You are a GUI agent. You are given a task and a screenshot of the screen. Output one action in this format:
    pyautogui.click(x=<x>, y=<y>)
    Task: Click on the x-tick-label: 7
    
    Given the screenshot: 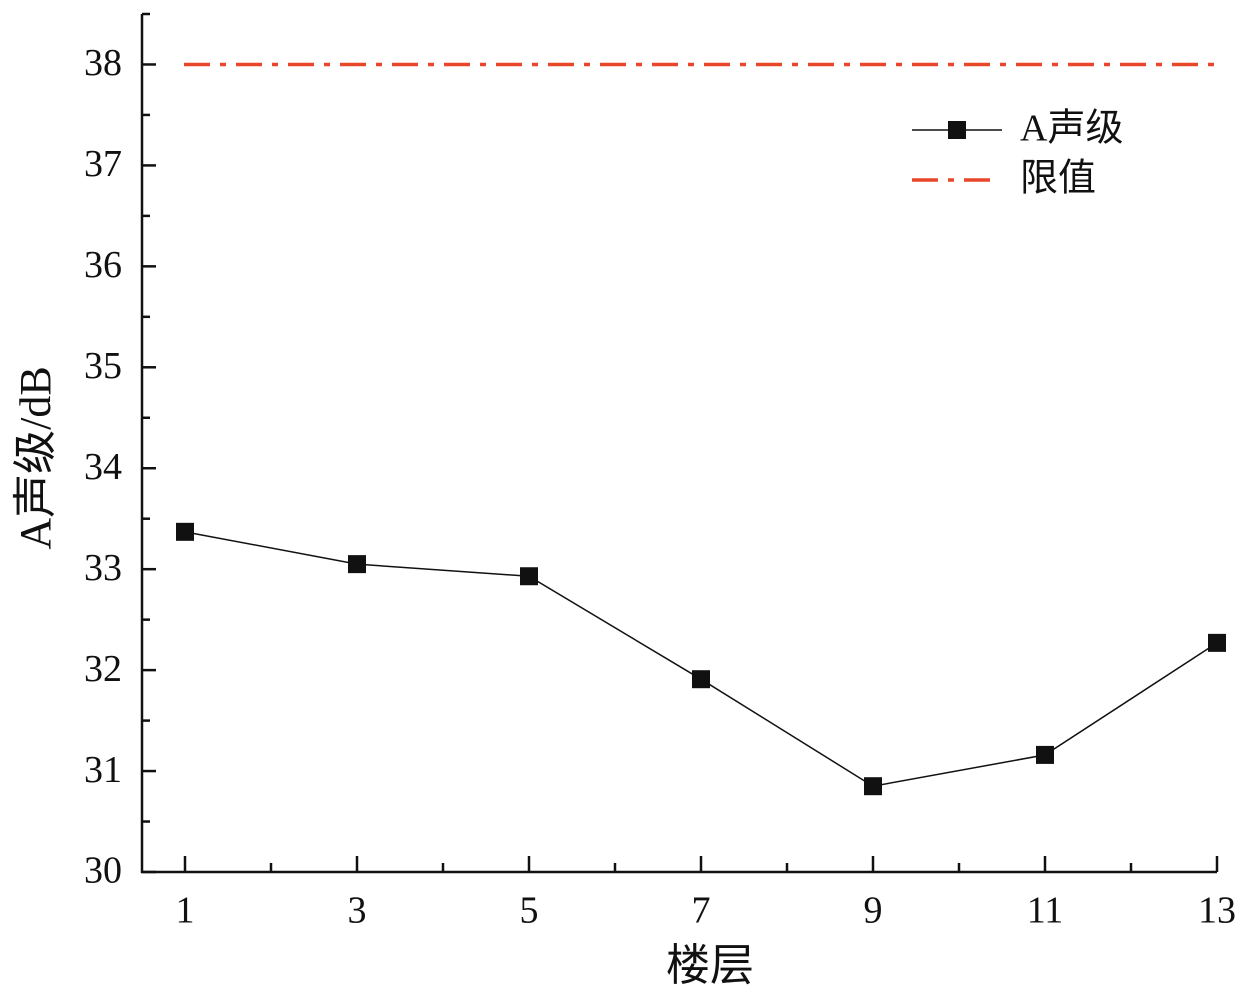 What is the action you would take?
    pyautogui.click(x=701, y=911)
    